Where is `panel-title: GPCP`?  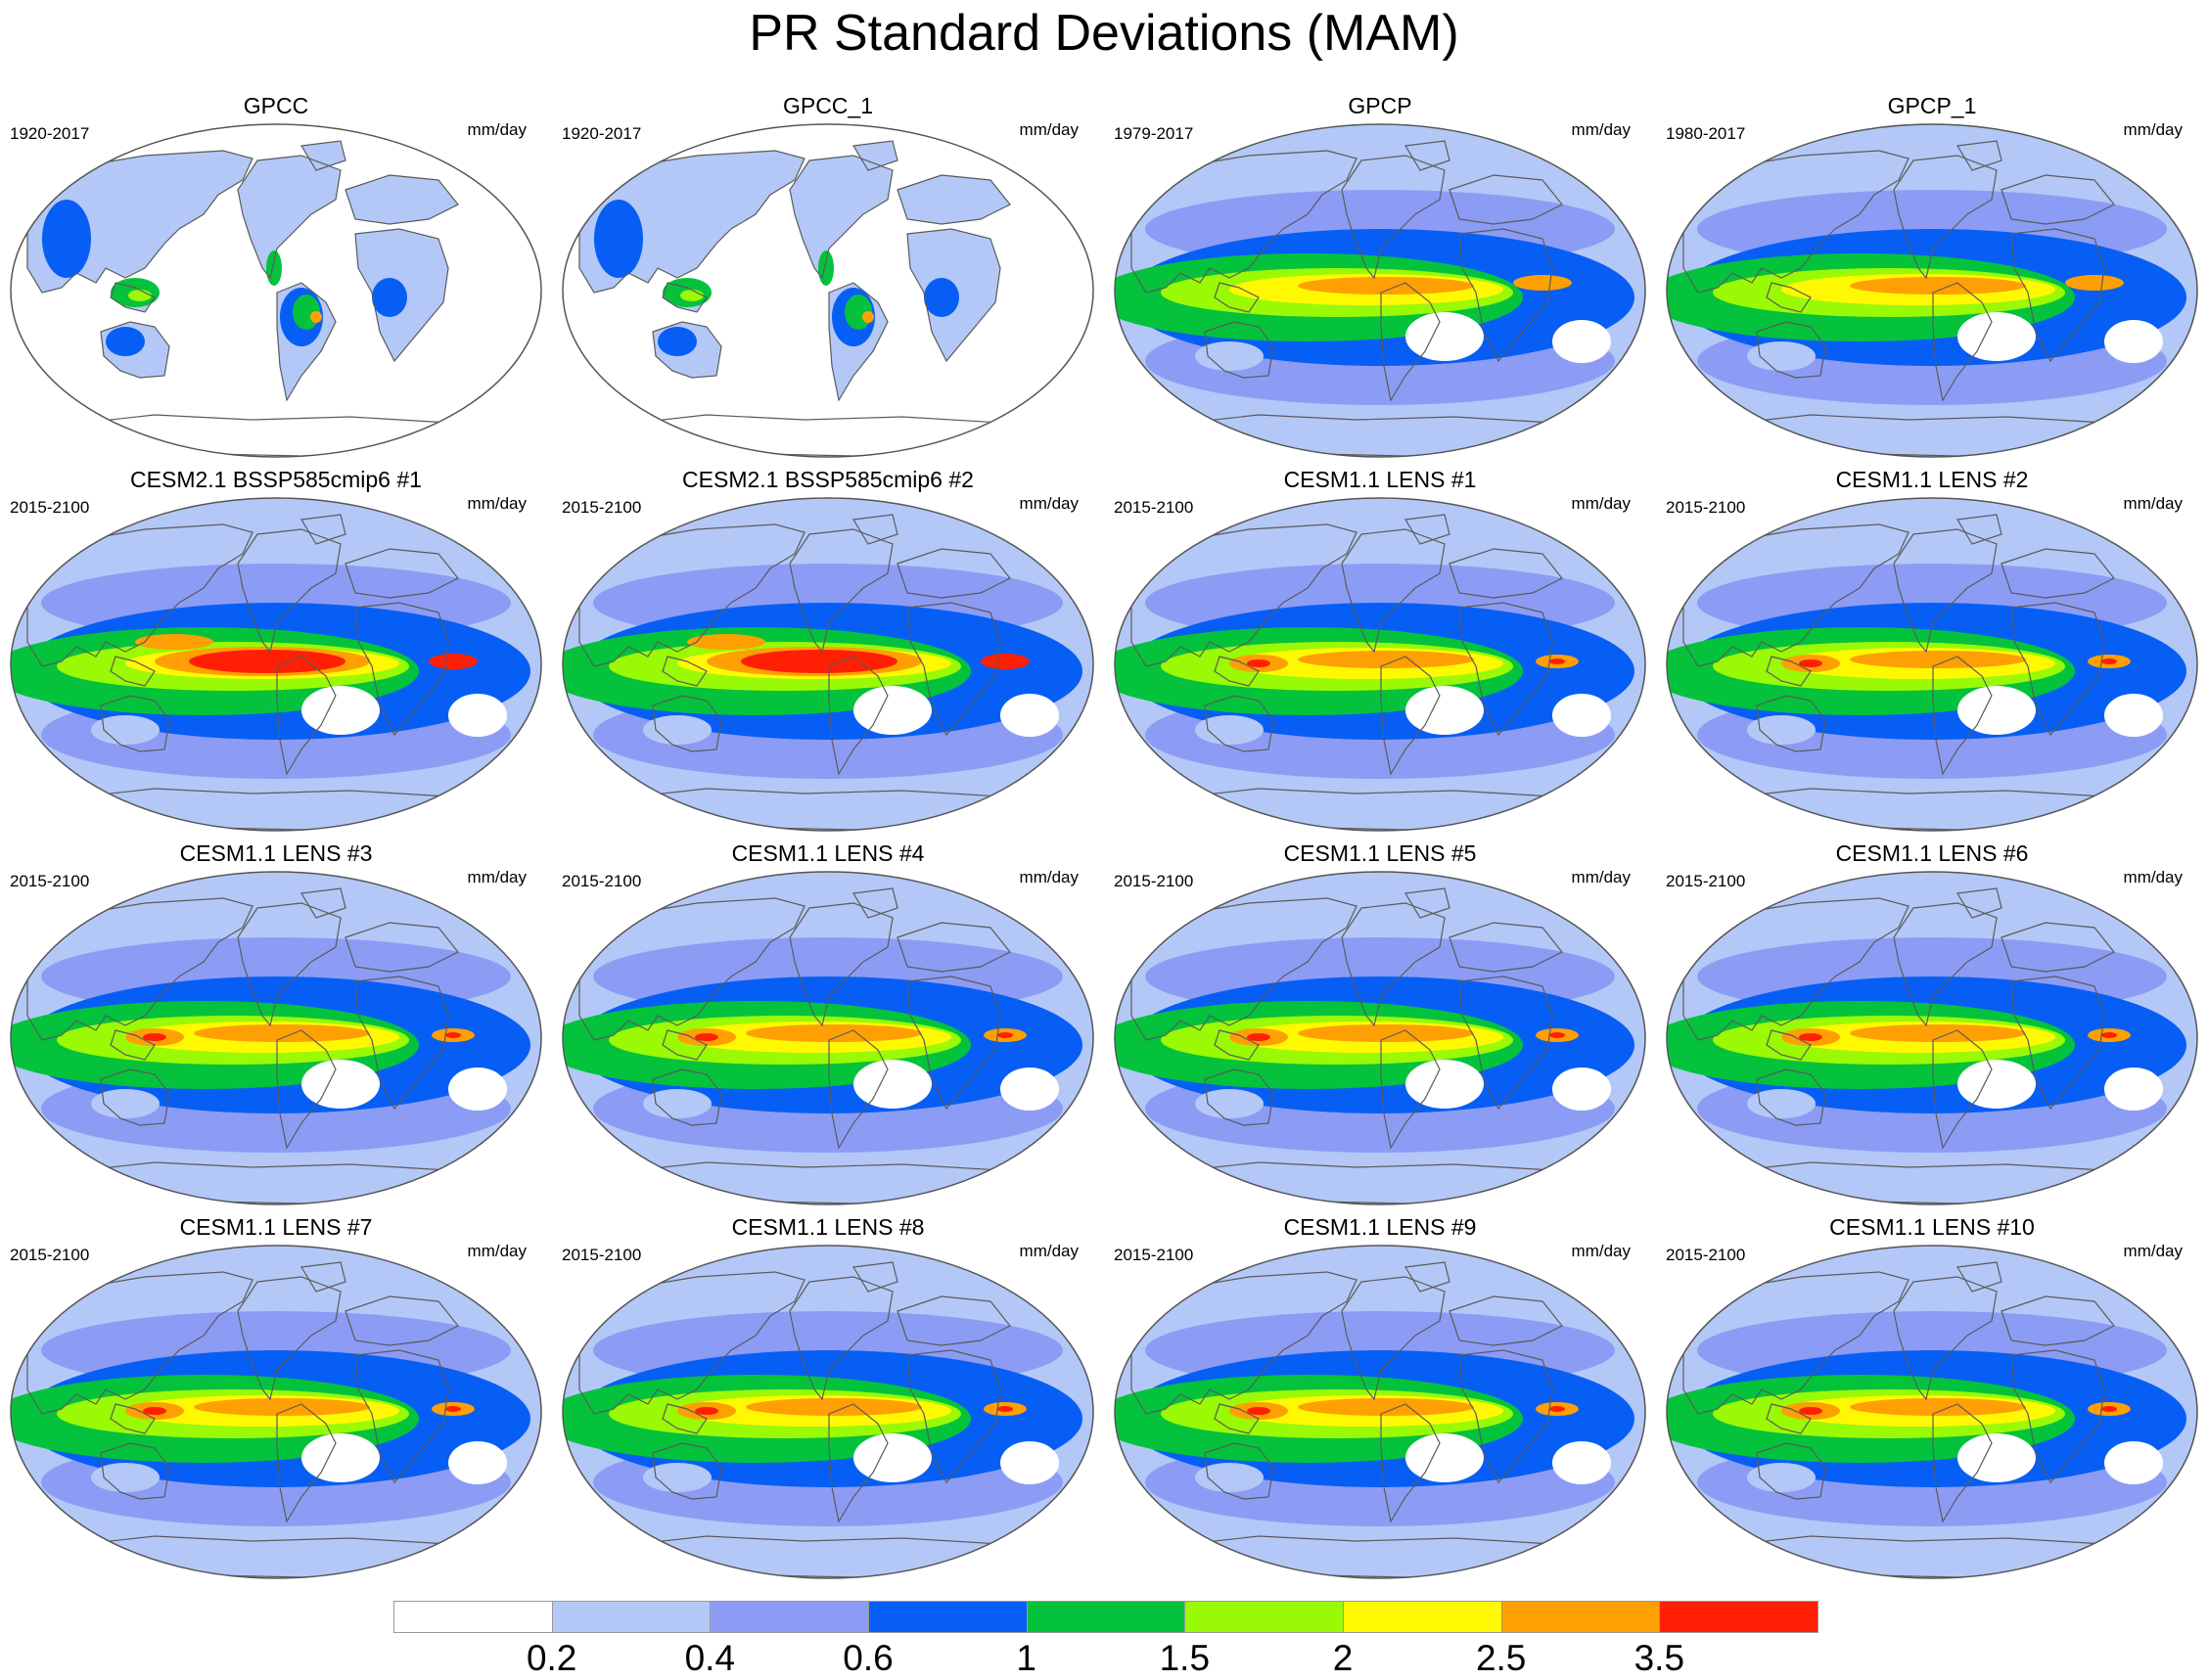
panel-title: GPCP is located at coordinates (1380, 105).